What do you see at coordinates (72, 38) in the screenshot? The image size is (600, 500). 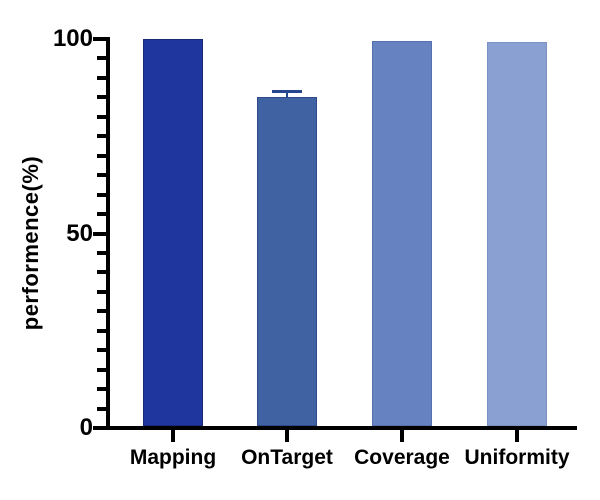 I see `y-tick-label: 100` at bounding box center [72, 38].